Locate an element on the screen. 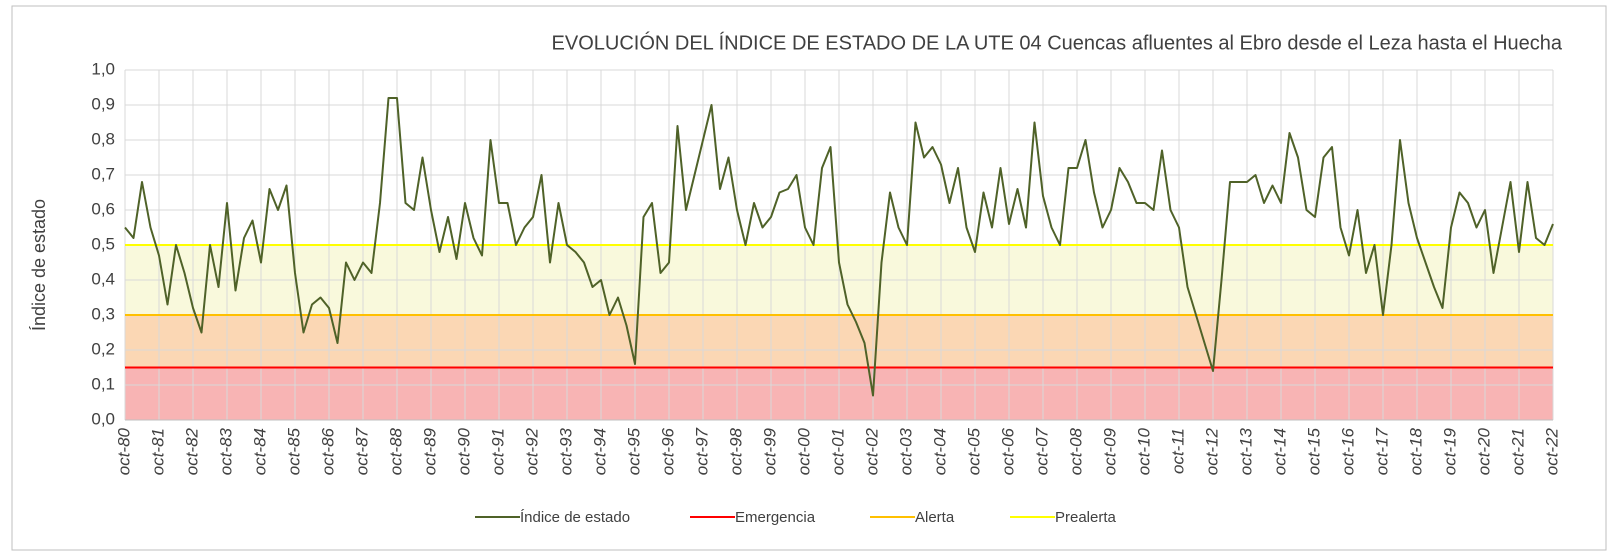 This screenshot has height=552, width=1608. x-tick-label: oct-16 is located at coordinates (1347, 451).